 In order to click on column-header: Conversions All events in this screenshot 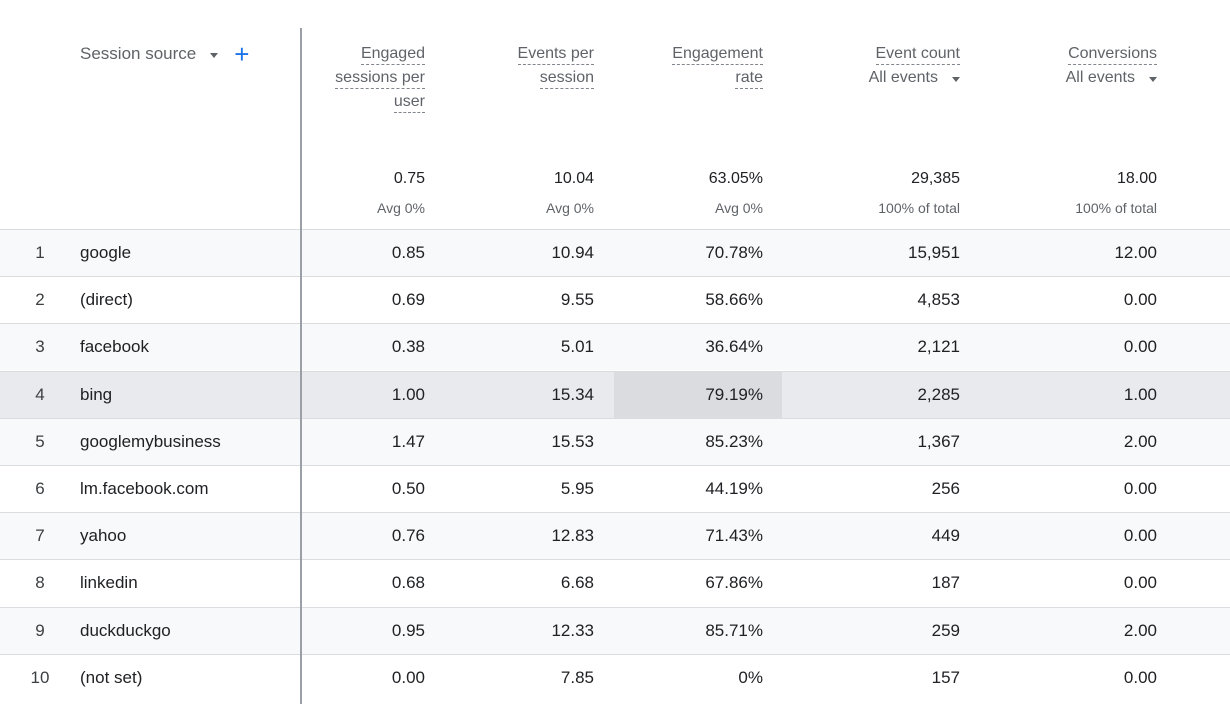, I will do `click(1062, 66)`.